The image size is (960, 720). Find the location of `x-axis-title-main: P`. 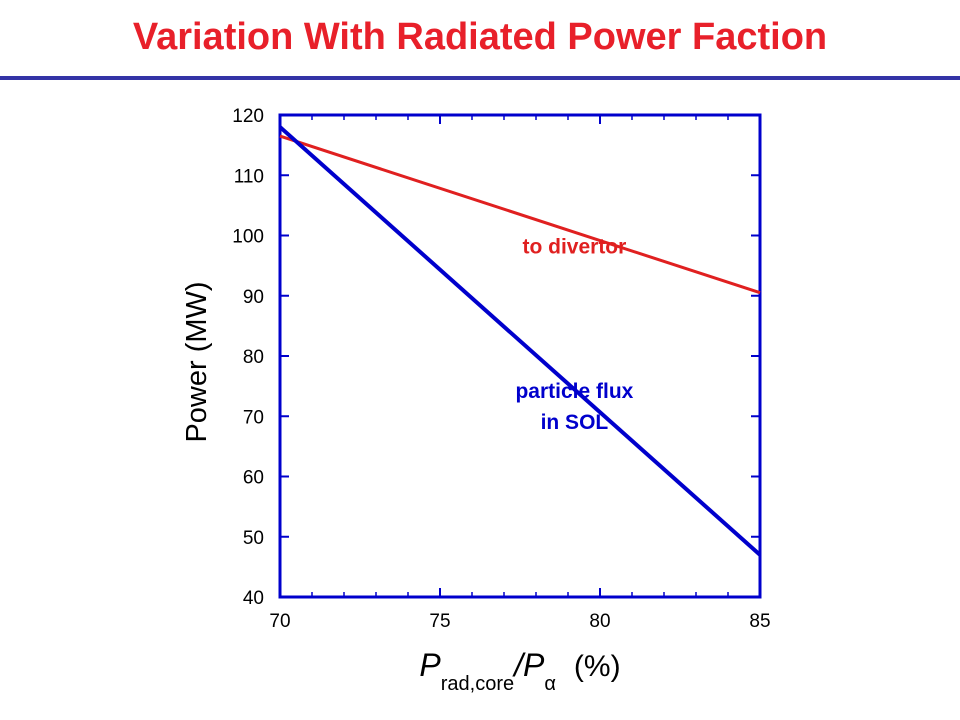

x-axis-title-main: P is located at coordinates (430, 665).